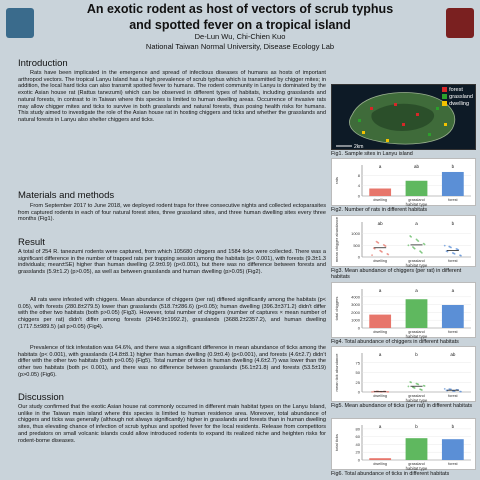 The height and width of the screenshot is (480, 480). What do you see at coordinates (358, 444) in the screenshot?
I see `y-tick-label: 40` at bounding box center [358, 444].